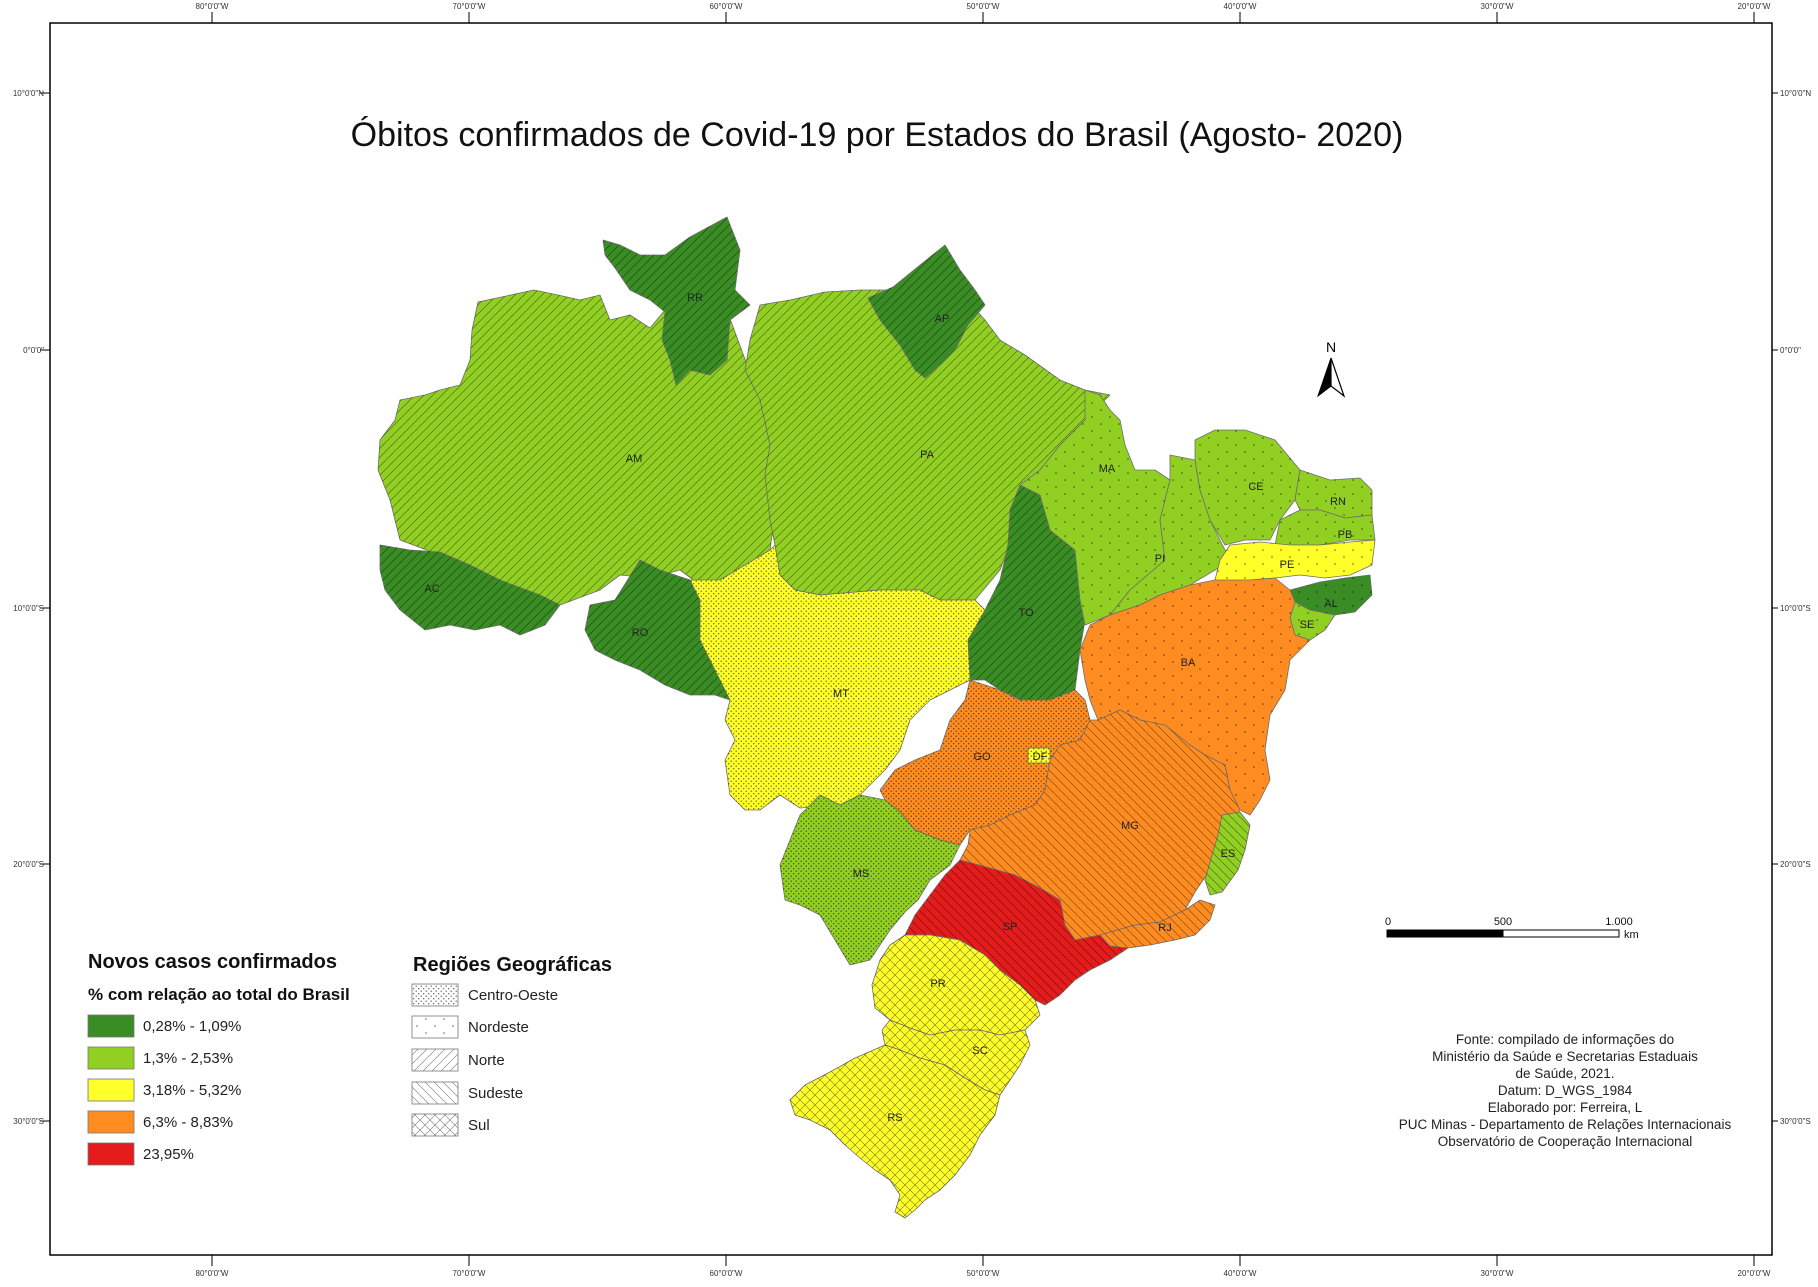 The height and width of the screenshot is (1287, 1818). What do you see at coordinates (212, 962) in the screenshot?
I see `legend-heading: Novos casos confirmados` at bounding box center [212, 962].